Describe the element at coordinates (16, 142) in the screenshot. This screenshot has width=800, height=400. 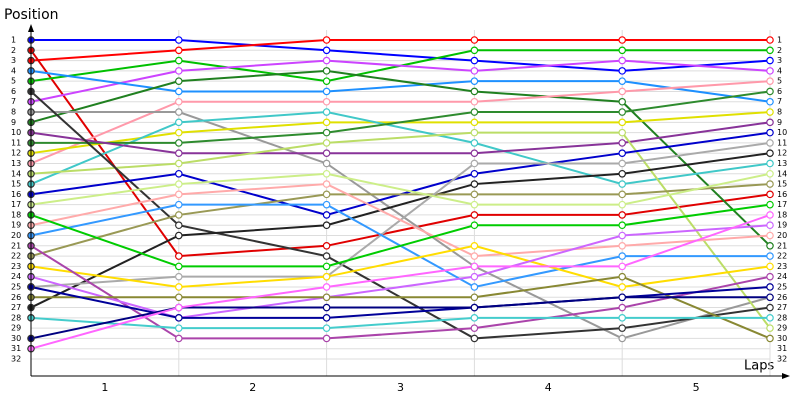
I see `y-tick-label: 11` at that location.